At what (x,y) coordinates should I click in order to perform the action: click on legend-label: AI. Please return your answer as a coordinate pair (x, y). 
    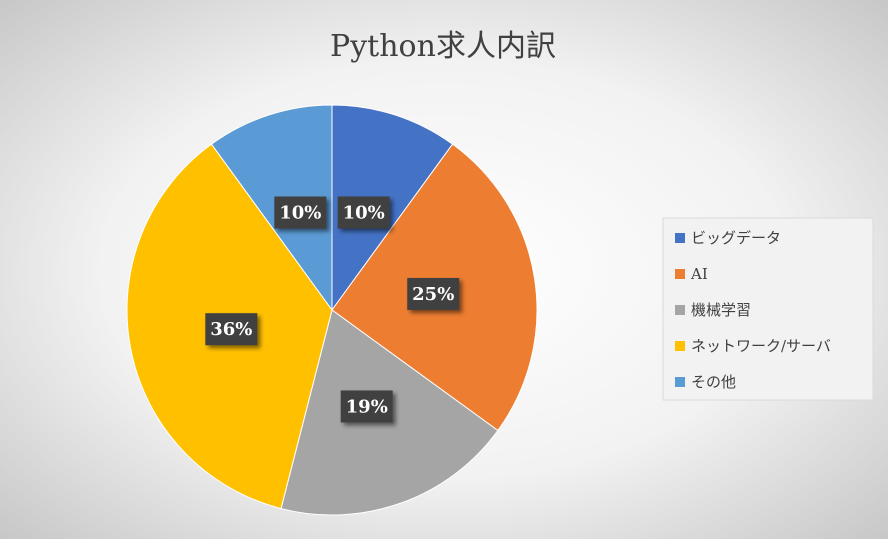
    Looking at the image, I should click on (699, 274).